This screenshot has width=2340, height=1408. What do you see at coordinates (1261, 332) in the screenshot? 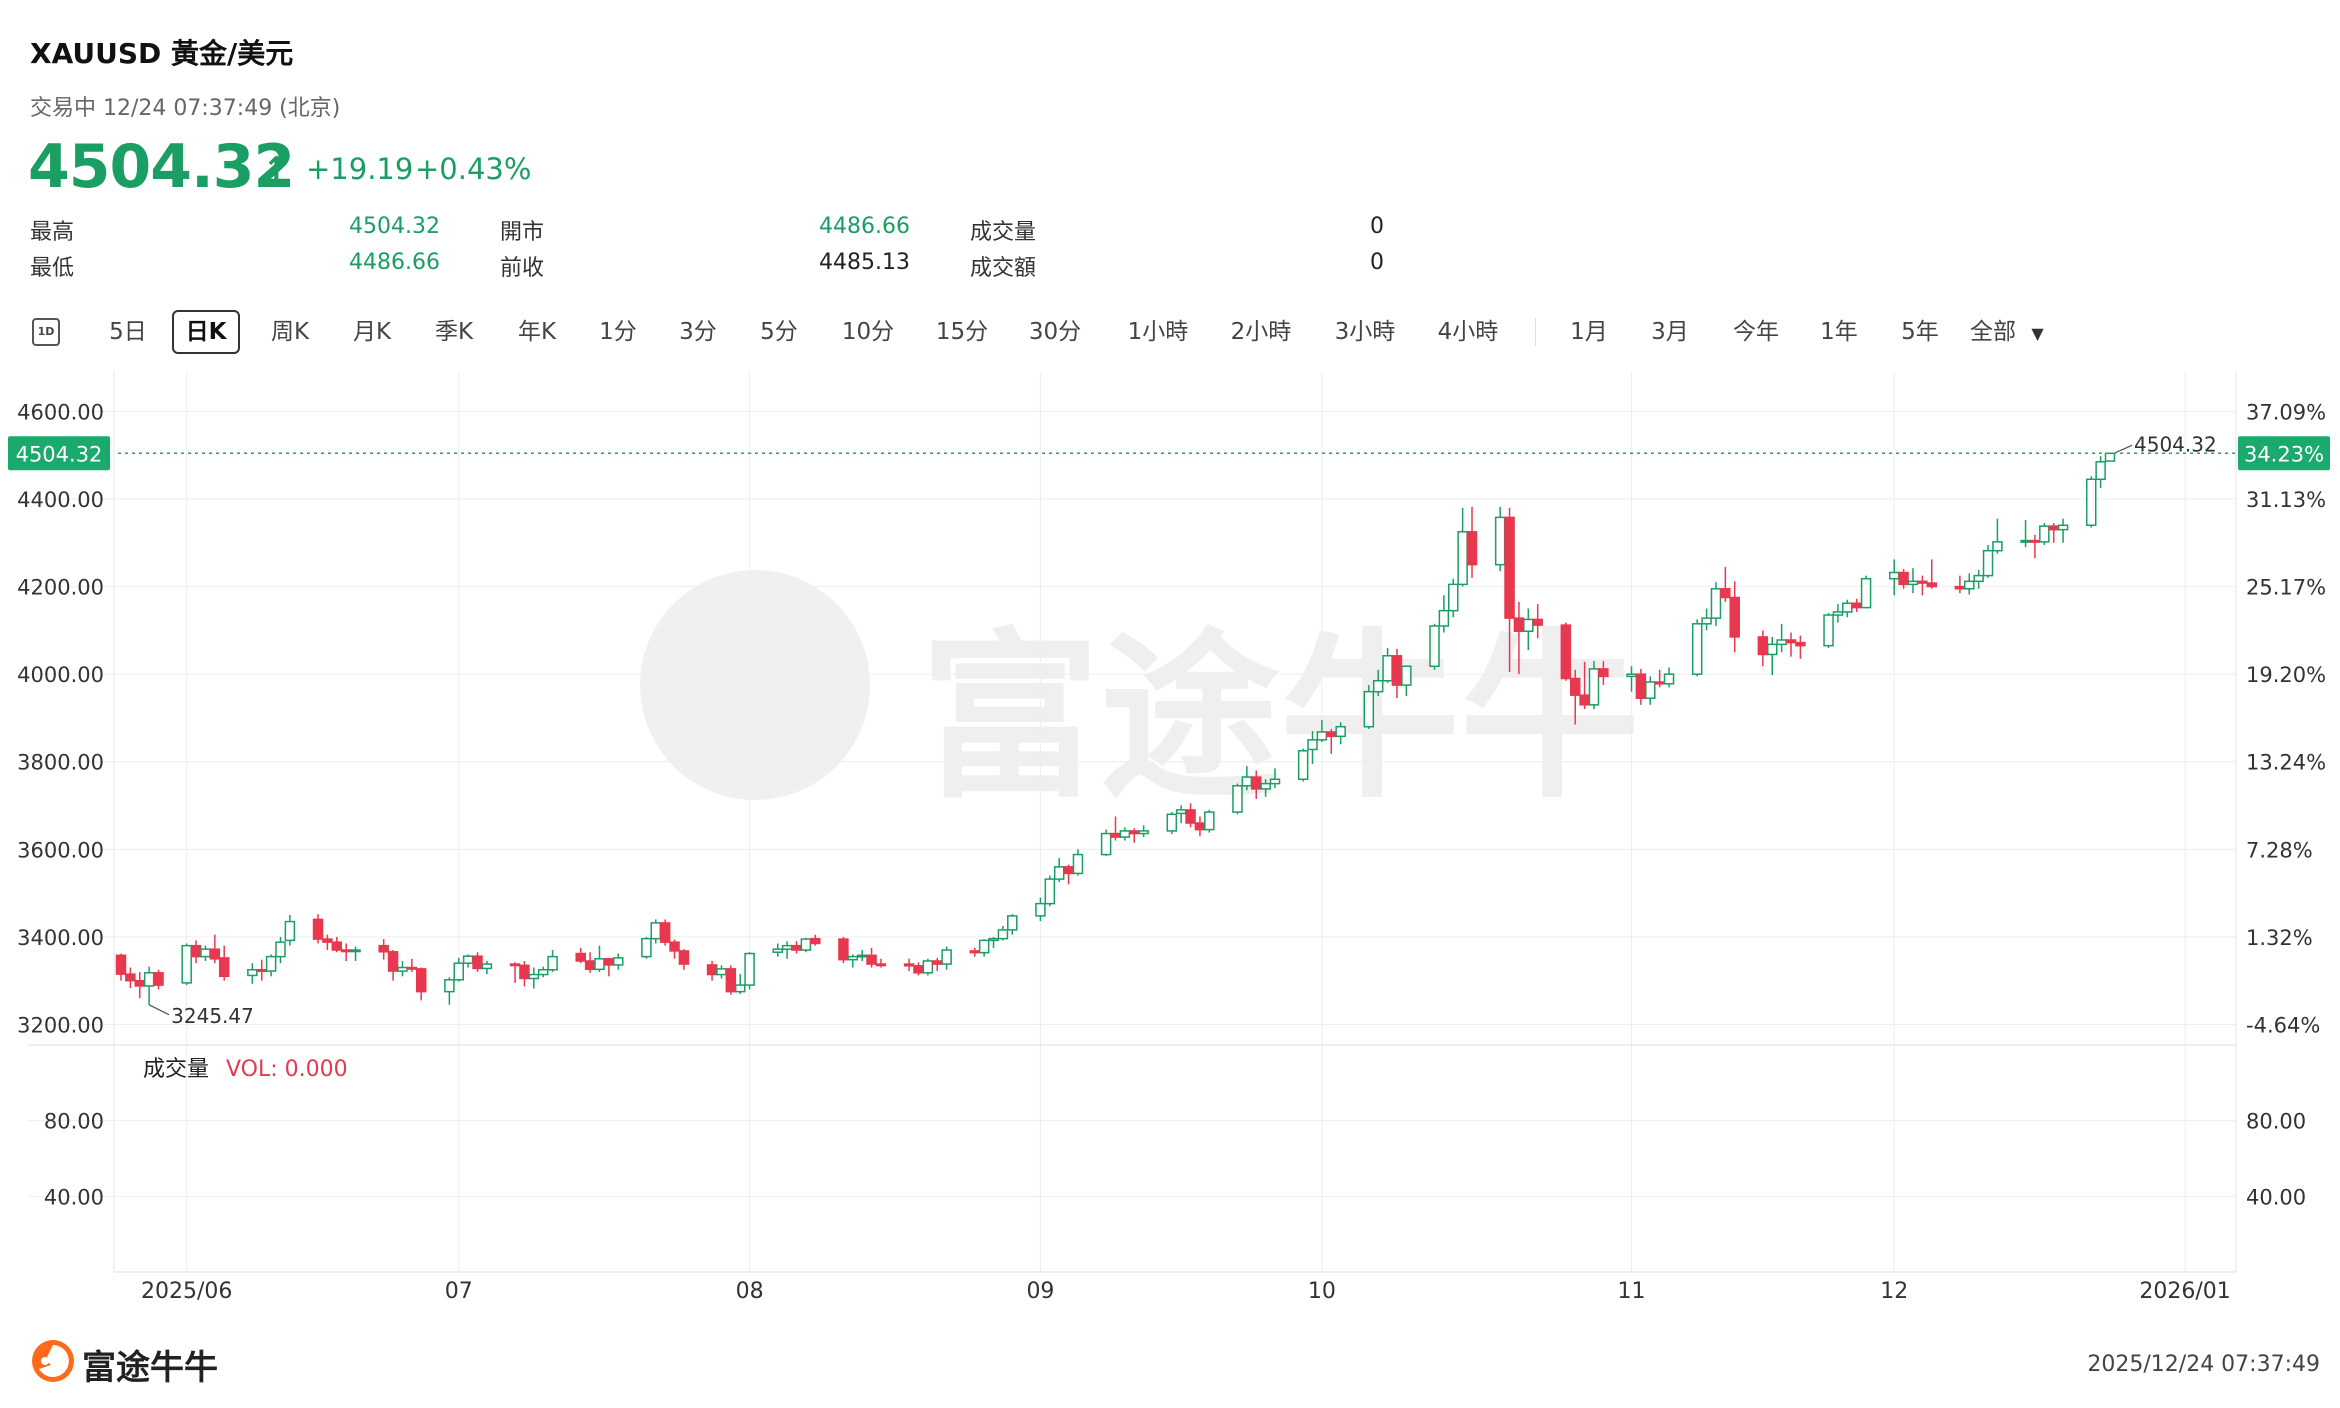
I see `tab-2h: 2小時` at bounding box center [1261, 332].